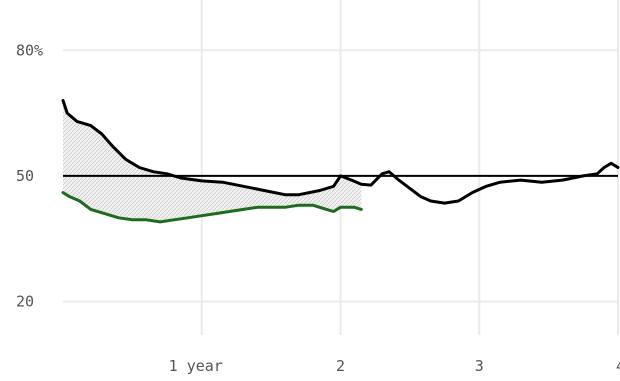  What do you see at coordinates (25, 176) in the screenshot?
I see `y-tick-label-1: 50` at bounding box center [25, 176].